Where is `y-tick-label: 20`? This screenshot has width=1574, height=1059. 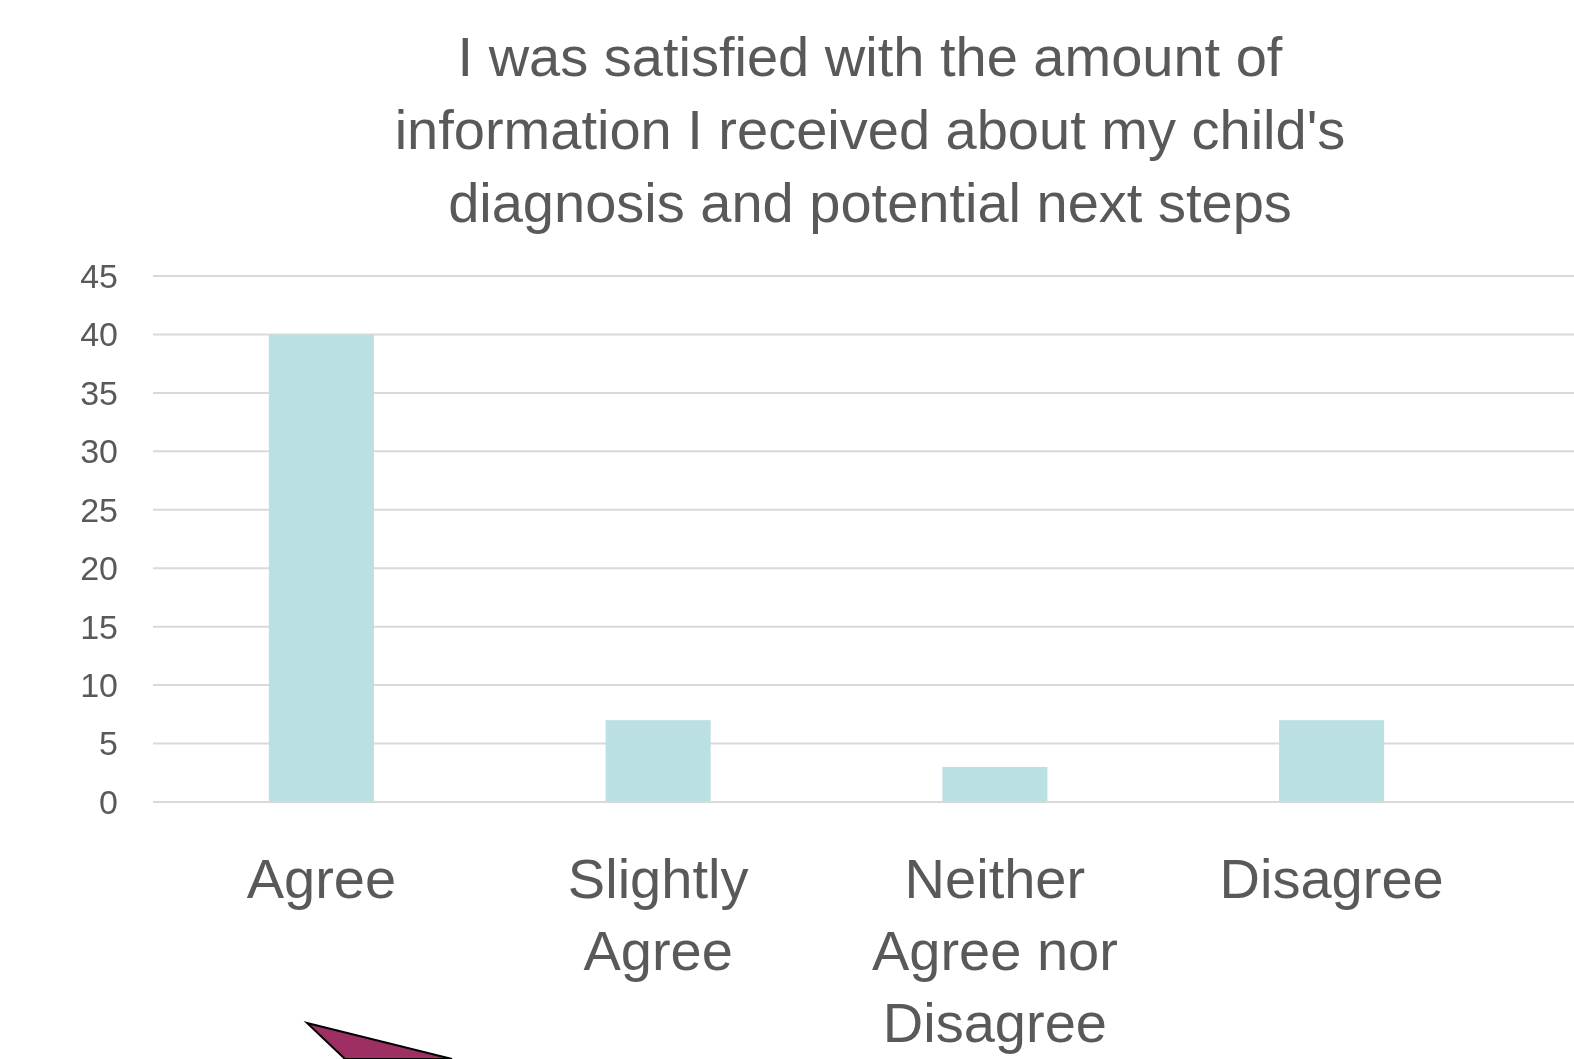 y-tick-label: 20 is located at coordinates (99, 568).